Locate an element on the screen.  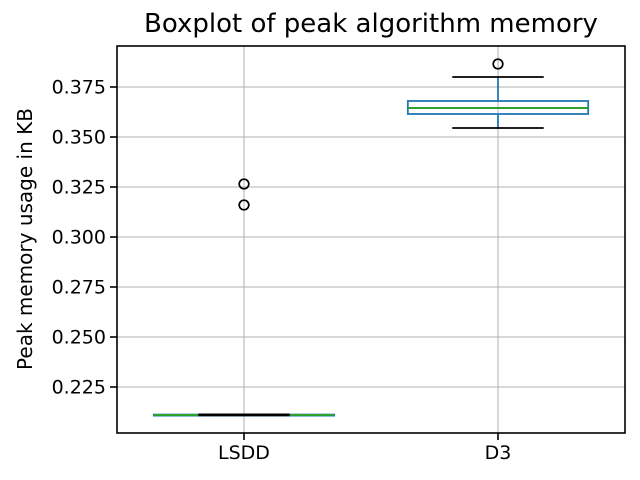
y-tick-label: 0.275 is located at coordinates (79, 288).